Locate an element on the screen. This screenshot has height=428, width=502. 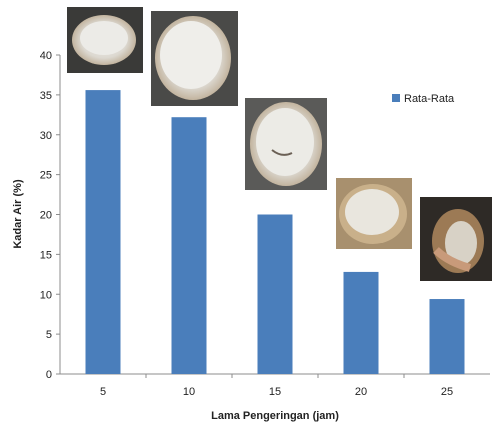
x-axis-title: Lama Pengeringan (jam) is located at coordinates (275, 416).